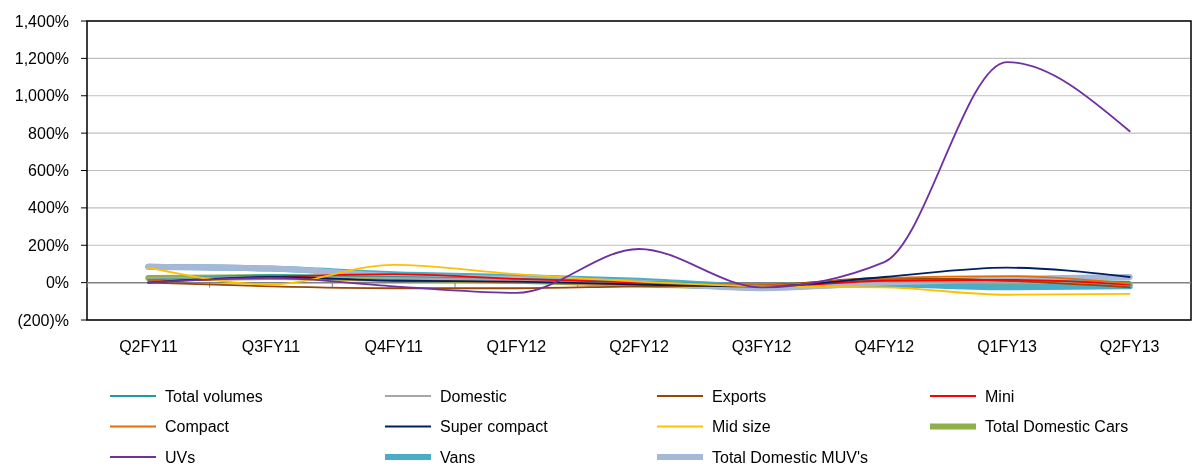 This screenshot has width=1201, height=467. I want to click on x-tick-label: Q2FY13, so click(1129, 346).